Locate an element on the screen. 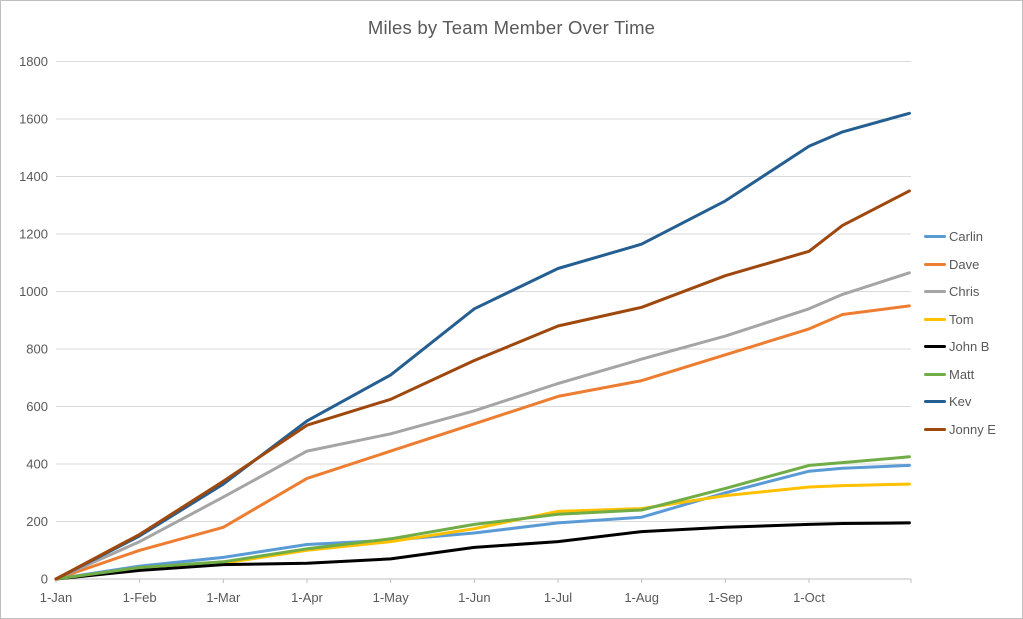 The image size is (1023, 619). legend-item-tom: Tom is located at coordinates (960, 320).